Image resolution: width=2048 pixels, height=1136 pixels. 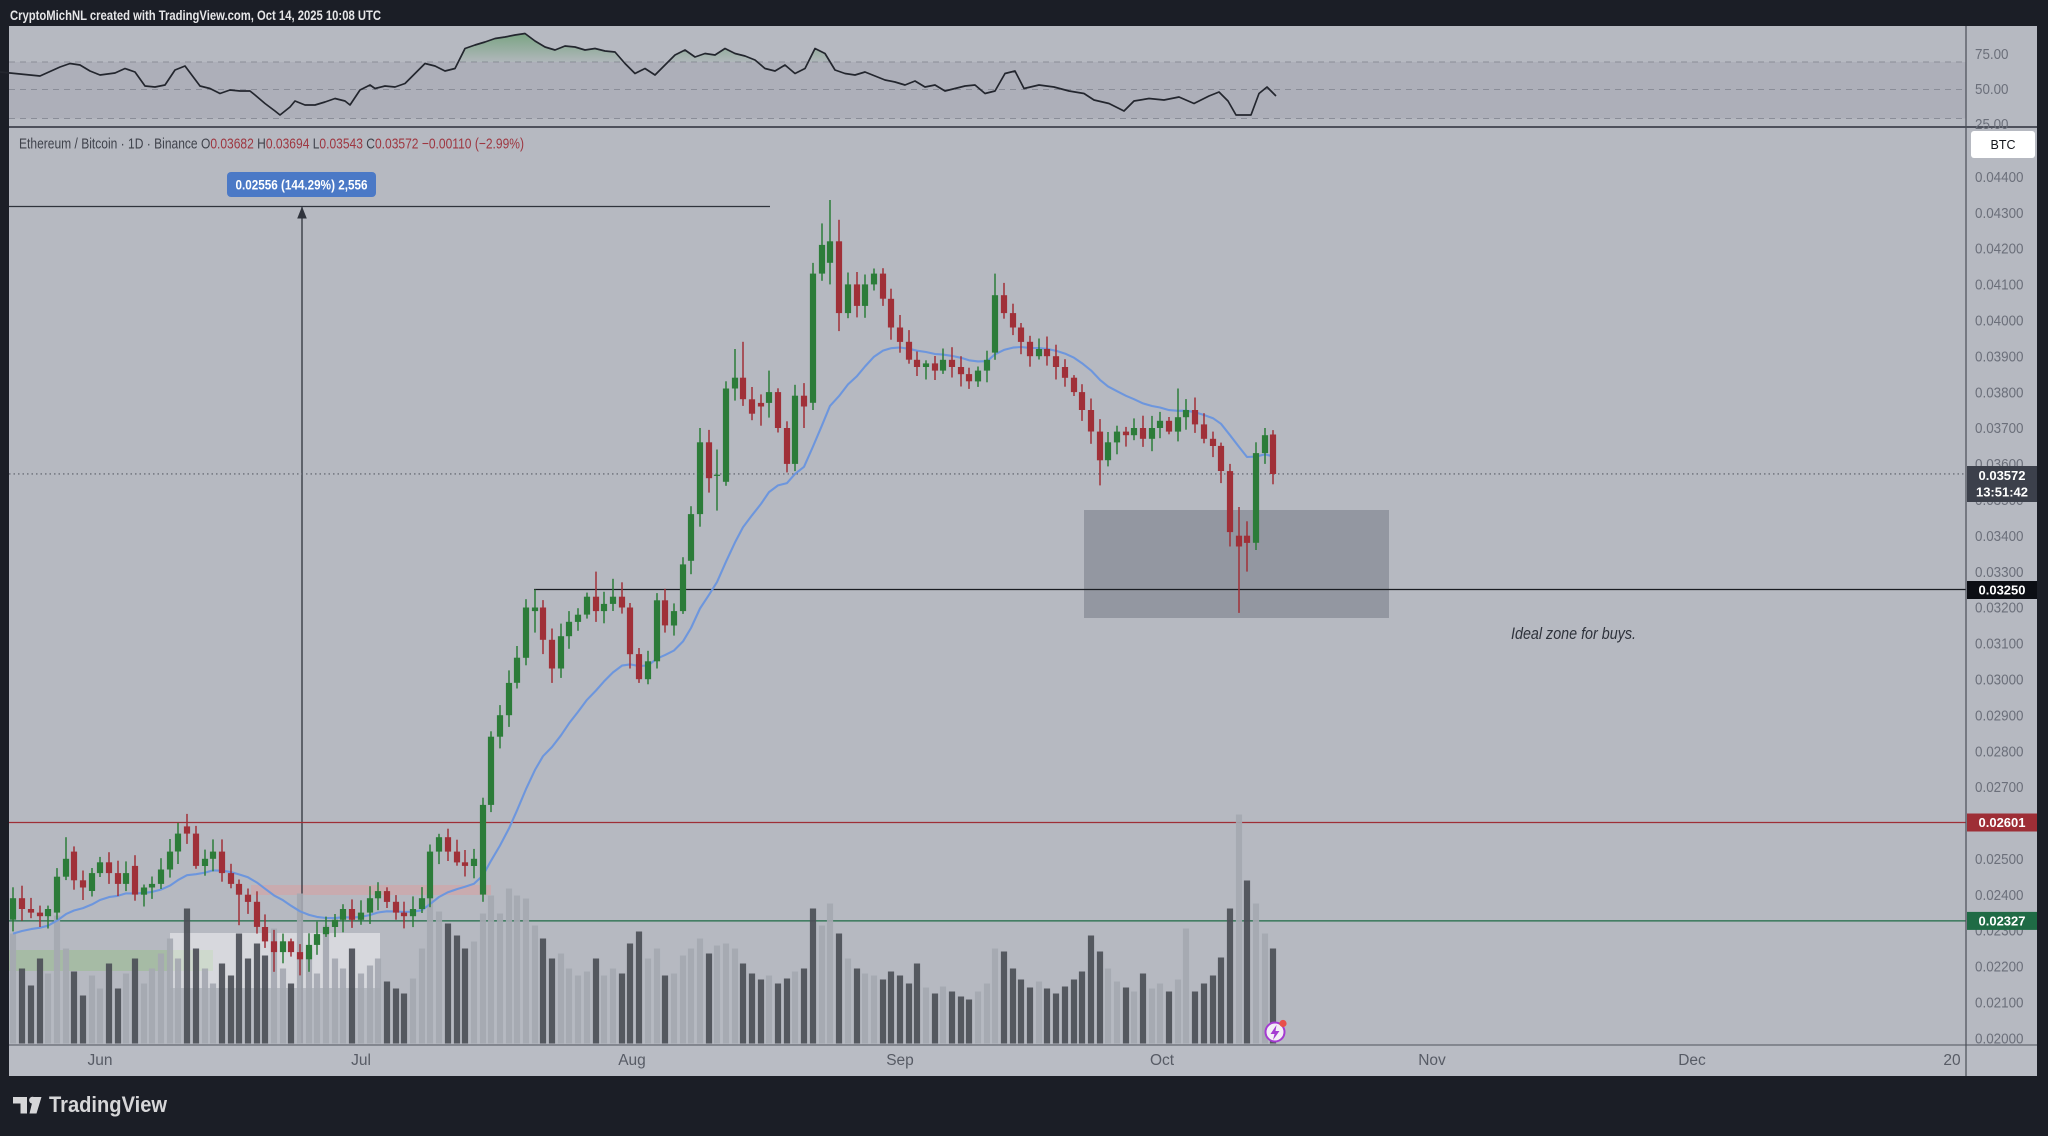 What do you see at coordinates (1992, 90) in the screenshot?
I see `svg-text: 50.00` at bounding box center [1992, 90].